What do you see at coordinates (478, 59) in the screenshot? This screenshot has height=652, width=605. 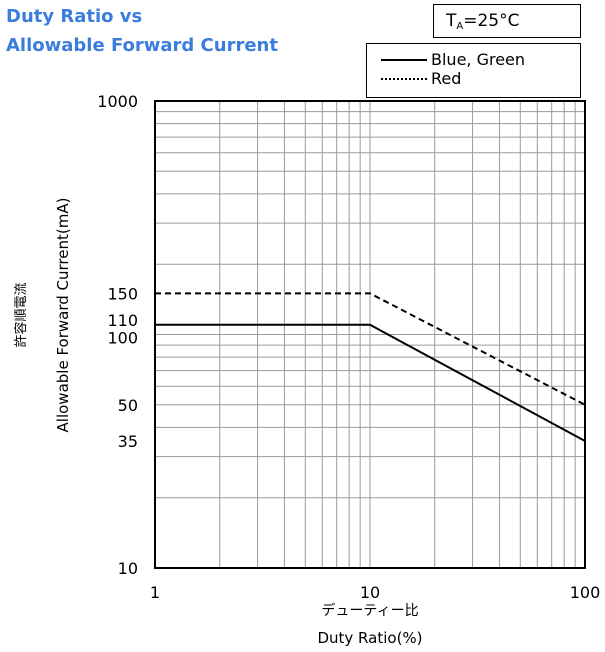 I see `legend-label: Blue, Green` at bounding box center [478, 59].